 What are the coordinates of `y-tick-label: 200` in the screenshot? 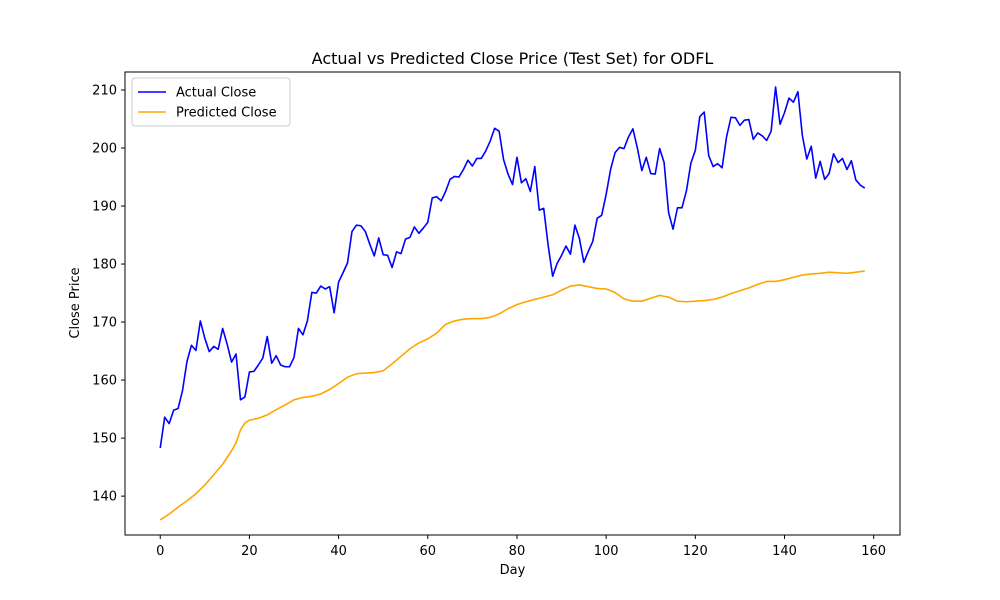 It's located at (104, 149).